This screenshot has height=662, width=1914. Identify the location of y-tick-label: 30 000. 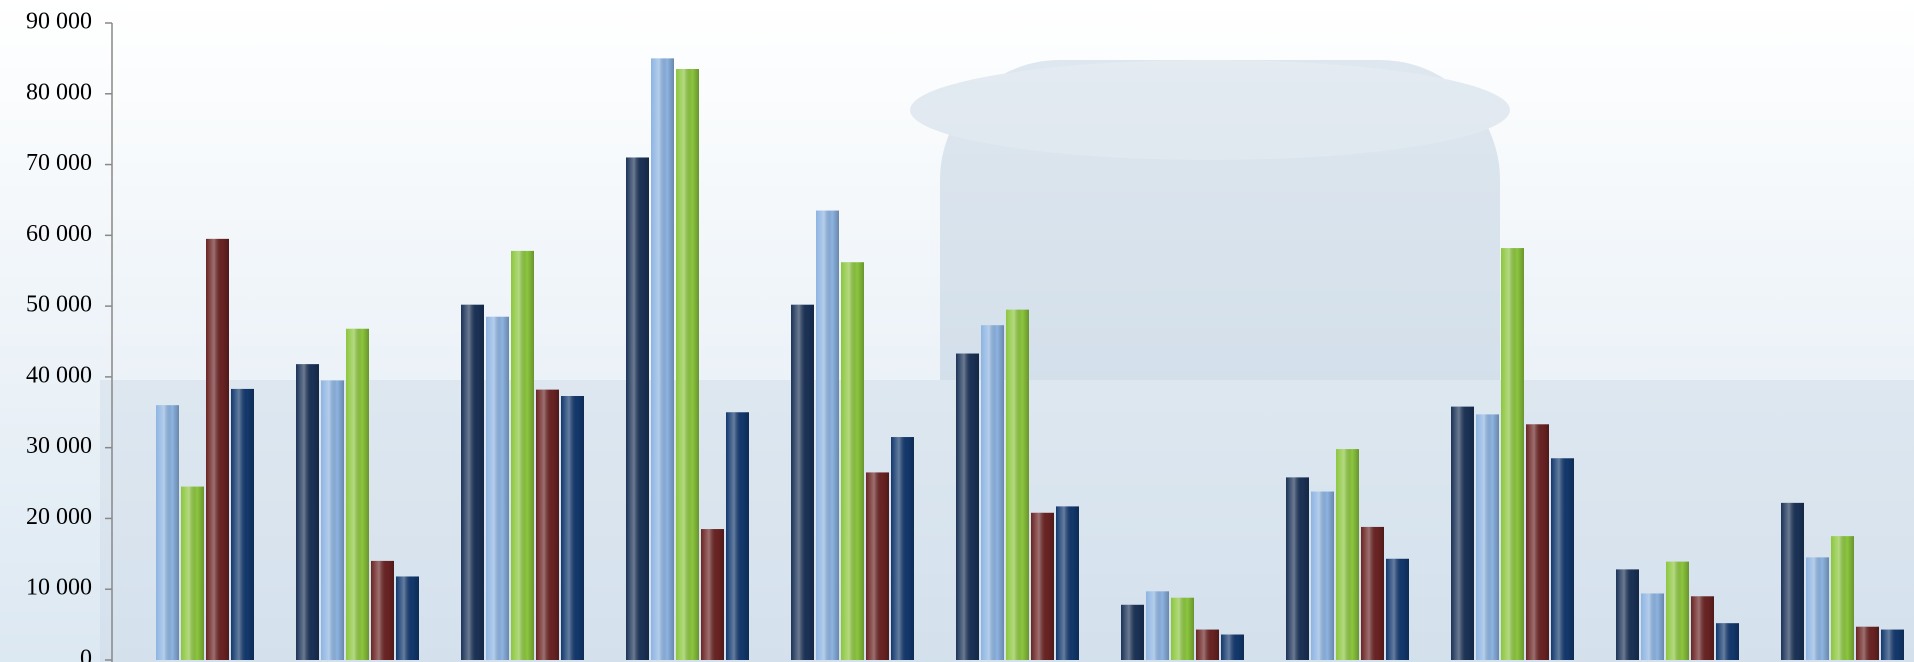
(59, 446).